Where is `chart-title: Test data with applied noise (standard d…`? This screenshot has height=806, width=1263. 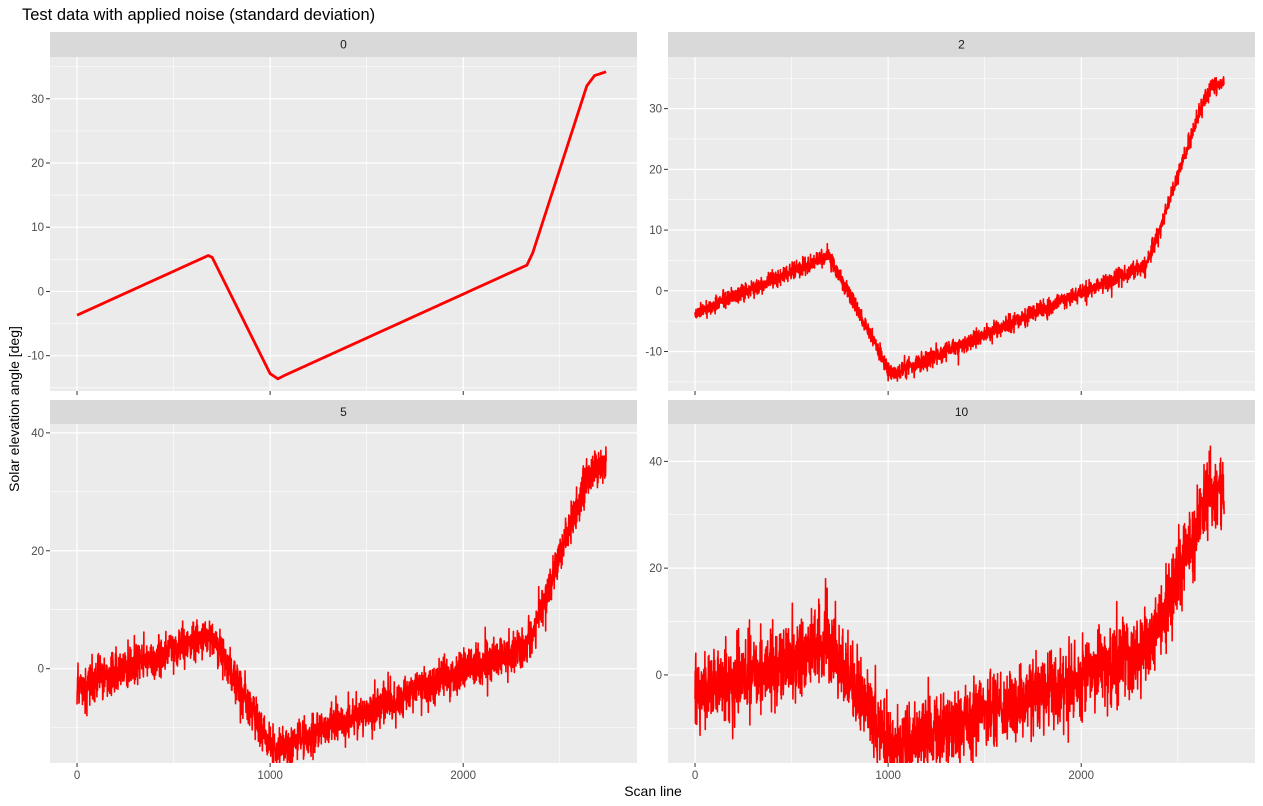 chart-title: Test data with applied noise (standard d… is located at coordinates (199, 15).